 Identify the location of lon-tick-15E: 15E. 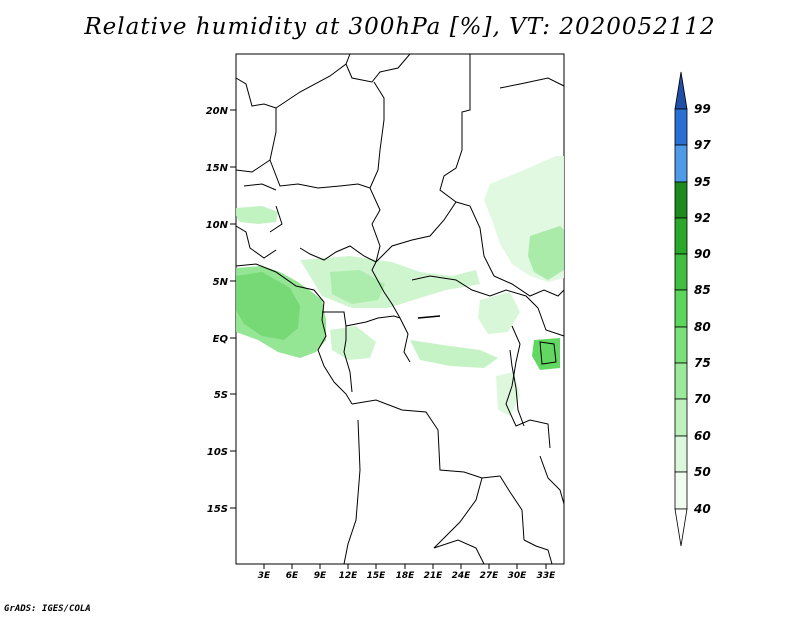
(377, 572).